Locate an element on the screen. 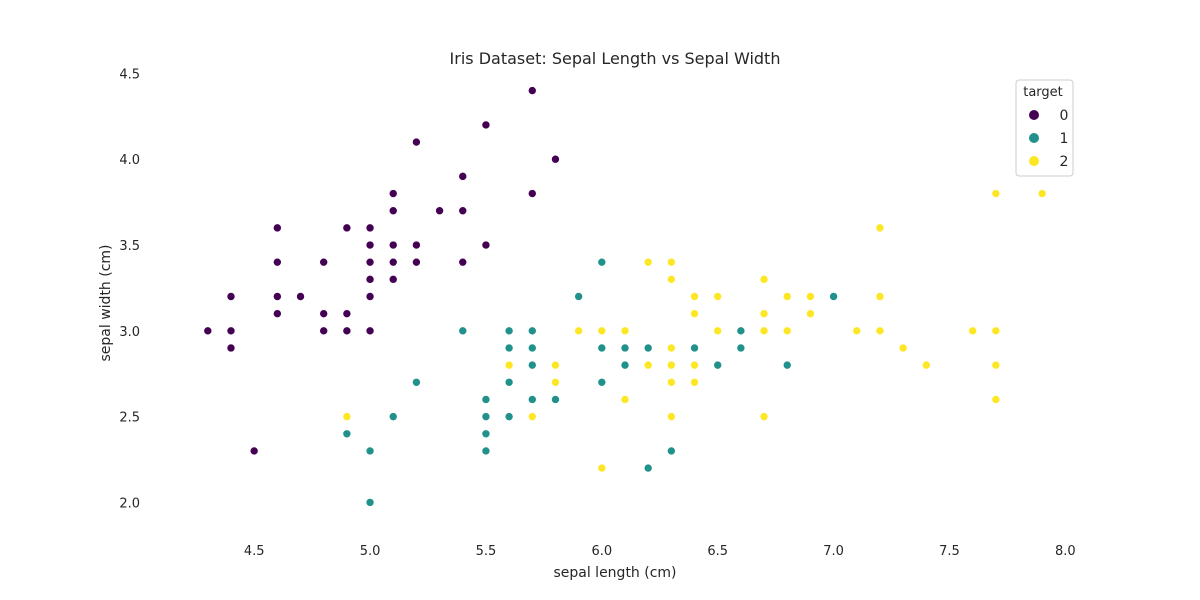 The width and height of the screenshot is (1200, 600). y-tick-label: 2.5 is located at coordinates (129, 418).